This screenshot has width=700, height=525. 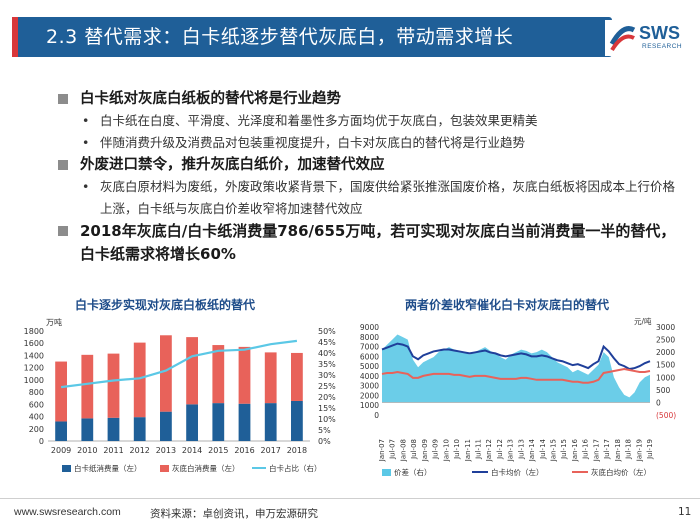 What do you see at coordinates (324, 441) in the screenshot?
I see `y-tick-label-right: 0%` at bounding box center [324, 441].